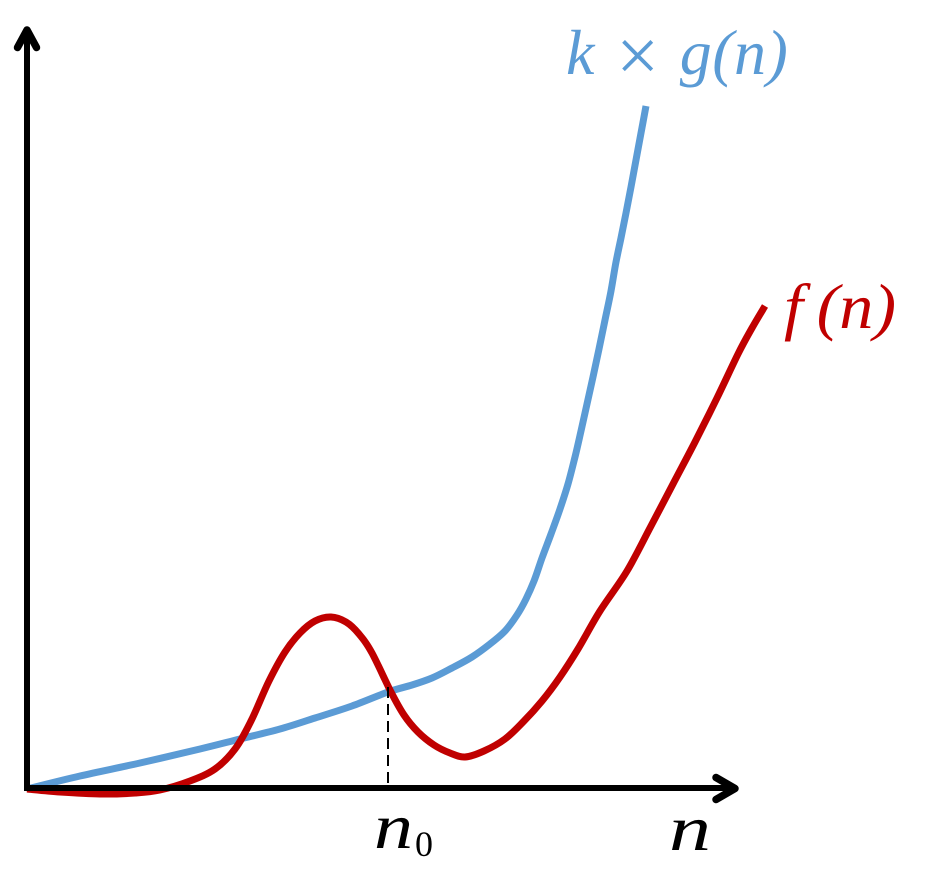  I want to click on svg-text: k × g(n), so click(677, 56).